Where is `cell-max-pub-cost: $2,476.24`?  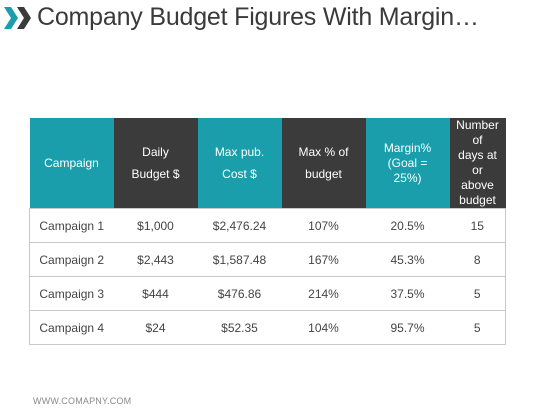 cell-max-pub-cost: $2,476.24 is located at coordinates (239, 225).